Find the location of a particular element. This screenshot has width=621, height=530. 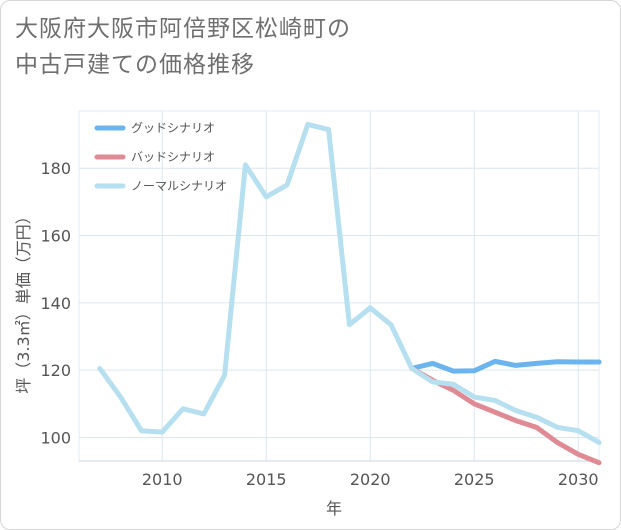

legend-label: バッドシナリオ is located at coordinates (173, 157).